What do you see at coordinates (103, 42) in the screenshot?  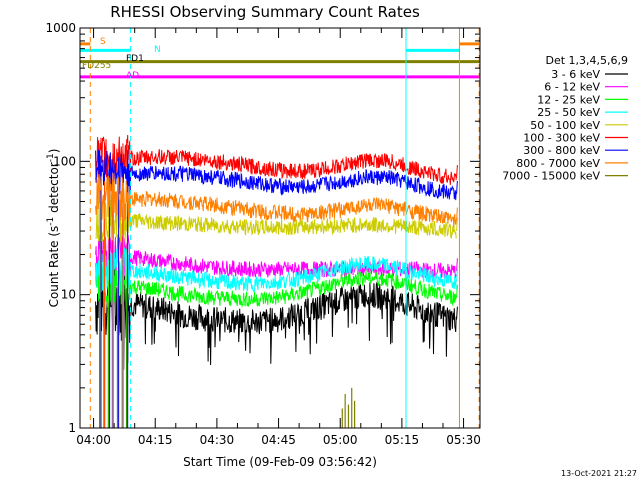 I see `flag-label-s: S` at bounding box center [103, 42].